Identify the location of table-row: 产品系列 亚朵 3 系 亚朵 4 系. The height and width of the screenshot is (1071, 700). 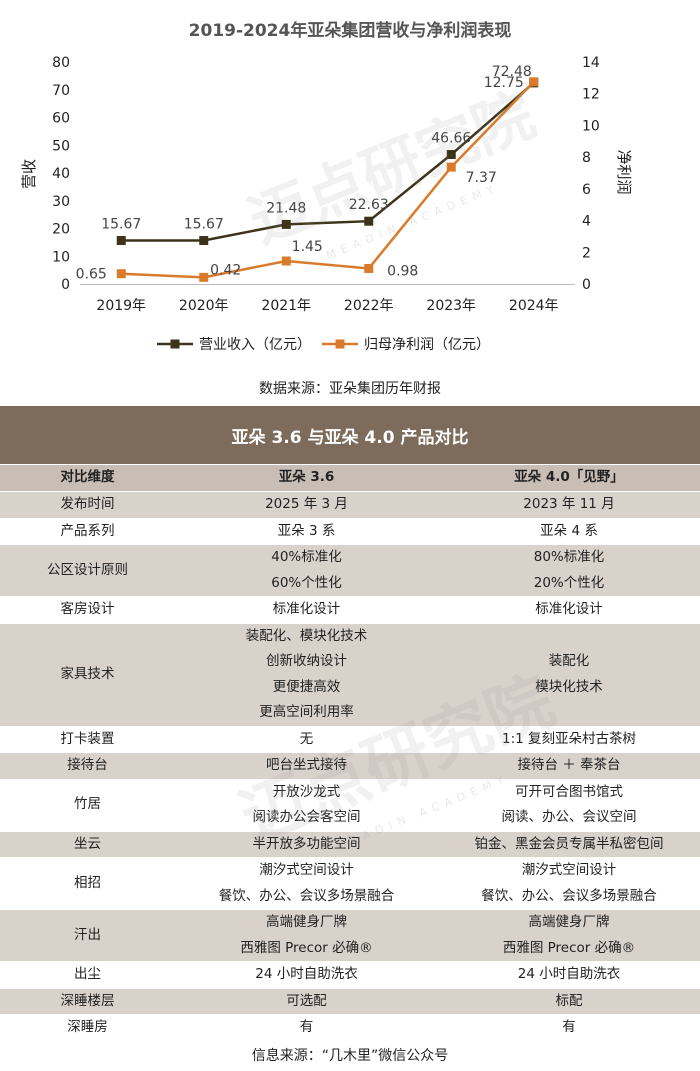
(350, 531).